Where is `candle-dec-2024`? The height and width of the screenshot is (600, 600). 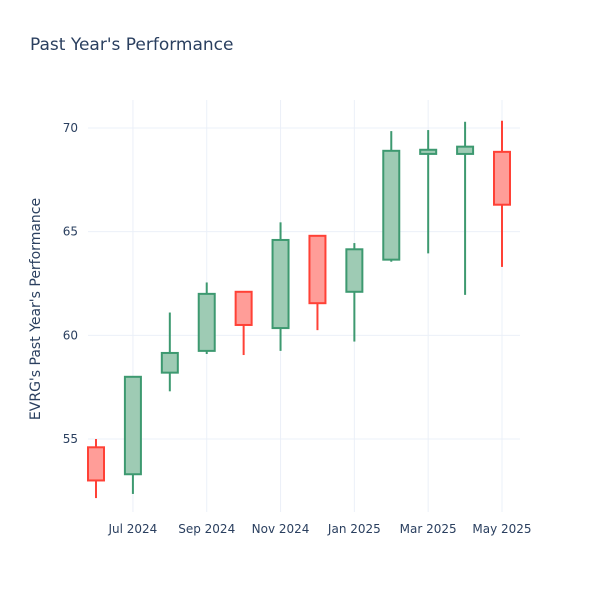 candle-dec-2024 is located at coordinates (317, 282).